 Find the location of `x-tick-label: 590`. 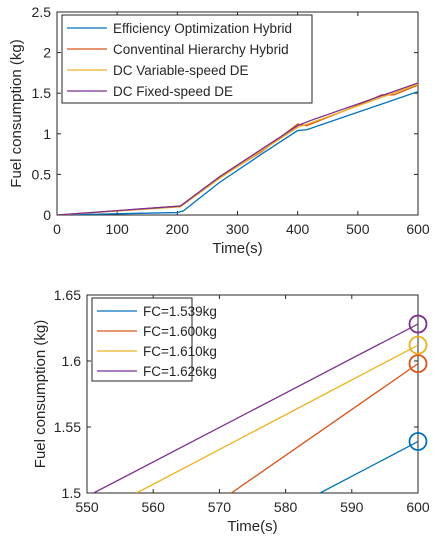

x-tick-label: 590 is located at coordinates (352, 507).